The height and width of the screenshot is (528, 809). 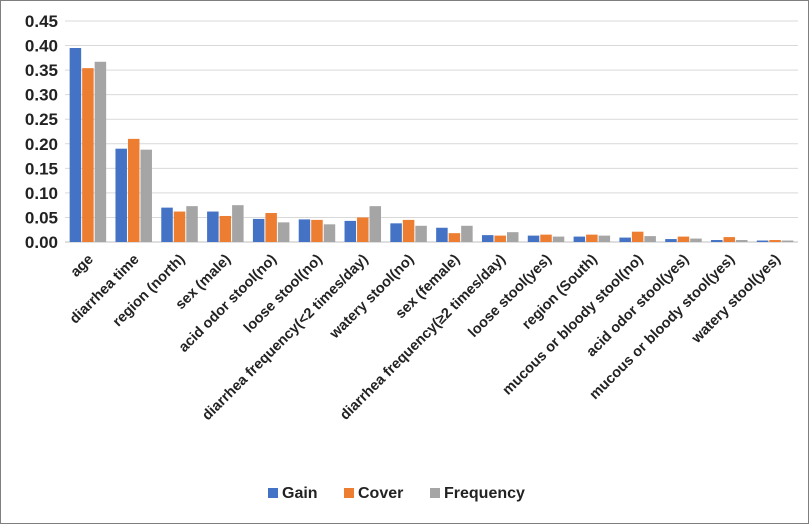 I want to click on y-tick-label: 0.45, so click(x=41, y=21).